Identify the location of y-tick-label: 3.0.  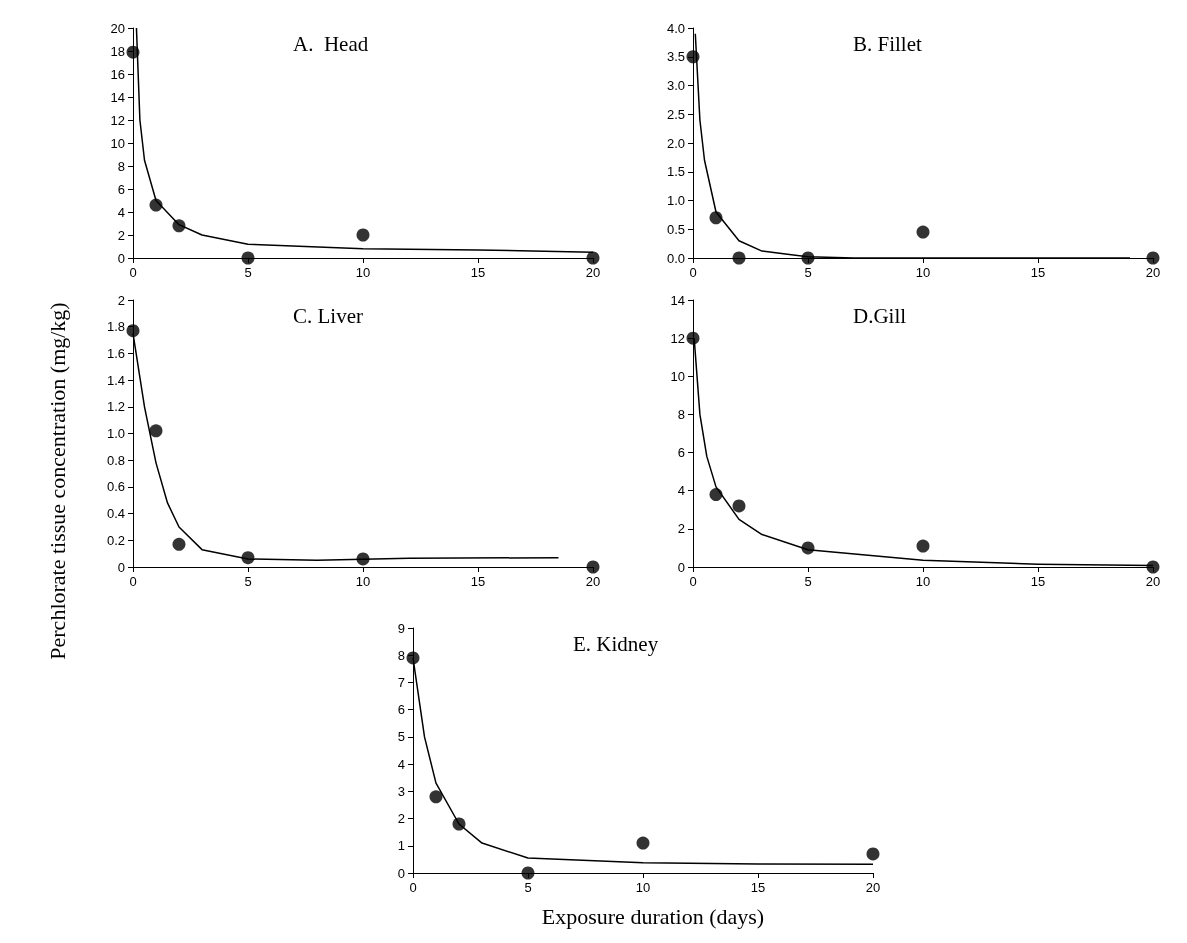
(675, 85).